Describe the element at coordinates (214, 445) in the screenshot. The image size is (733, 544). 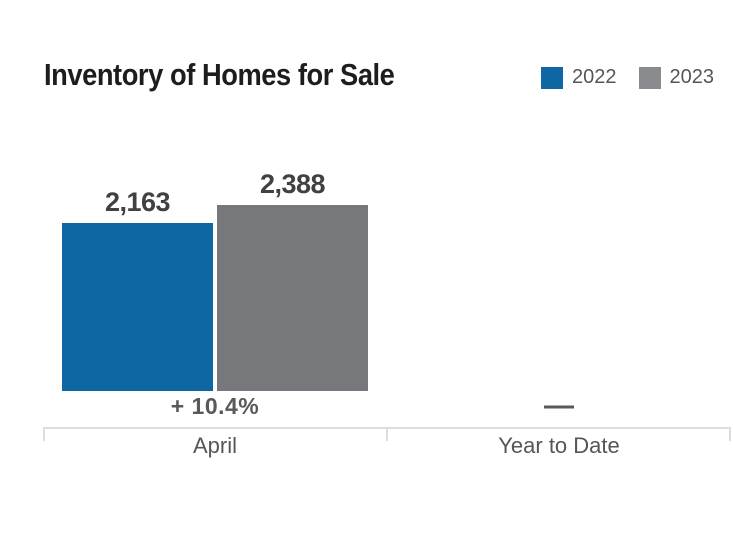
I see `category-label-april: April` at that location.